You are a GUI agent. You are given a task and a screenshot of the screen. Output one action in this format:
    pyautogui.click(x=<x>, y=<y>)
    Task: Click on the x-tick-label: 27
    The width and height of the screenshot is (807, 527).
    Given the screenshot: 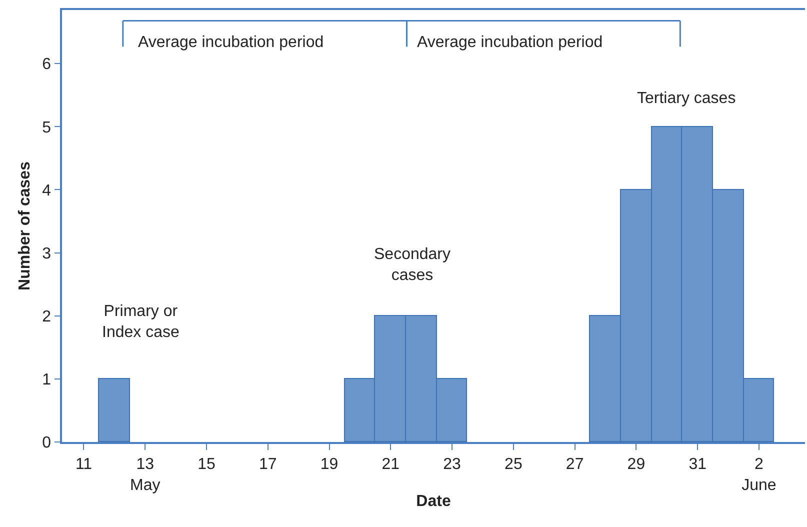 What is the action you would take?
    pyautogui.click(x=575, y=464)
    